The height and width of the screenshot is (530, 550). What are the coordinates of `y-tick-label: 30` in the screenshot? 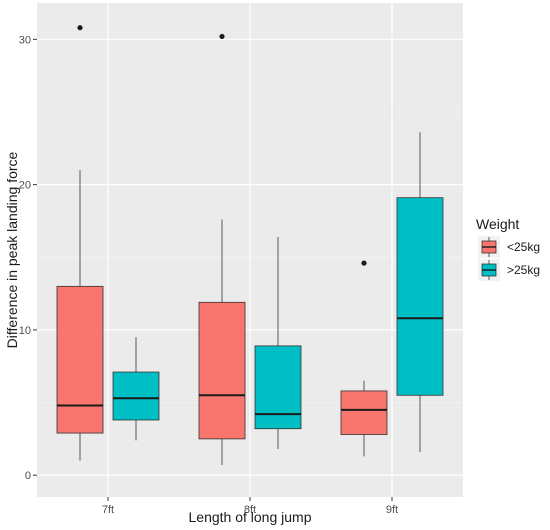 It's located at (25, 40).